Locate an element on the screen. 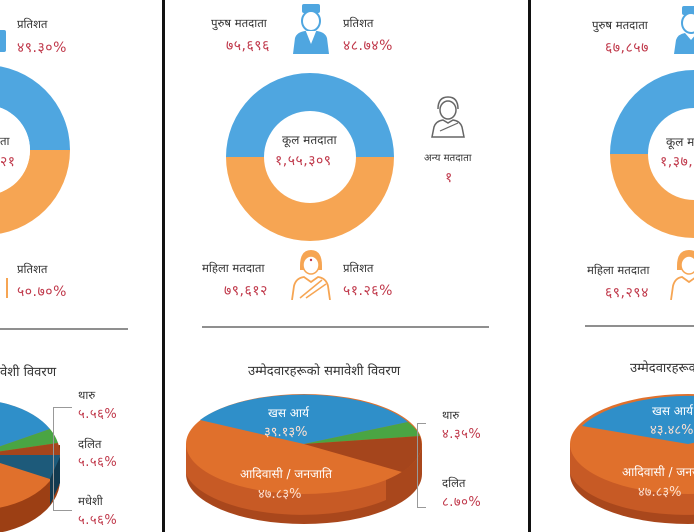  male-voters-count: ७५,६९६ is located at coordinates (248, 46).